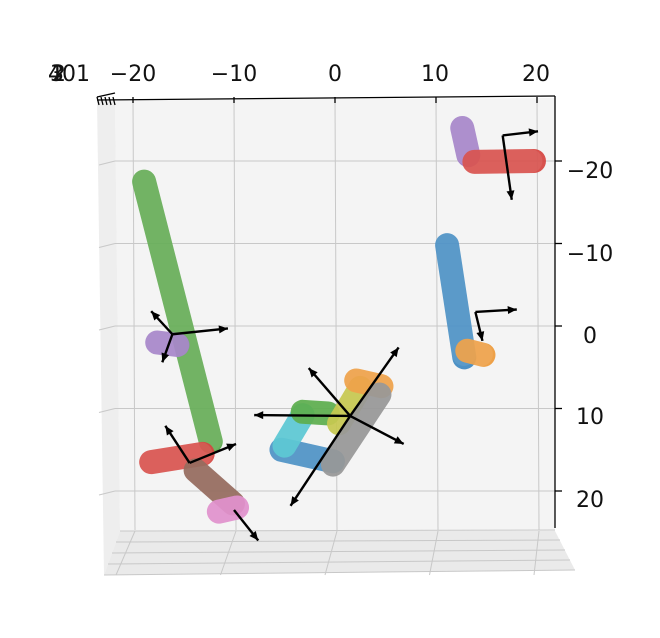  What do you see at coordinates (590, 171) in the screenshot?
I see `y-tick-label: −20` at bounding box center [590, 171].